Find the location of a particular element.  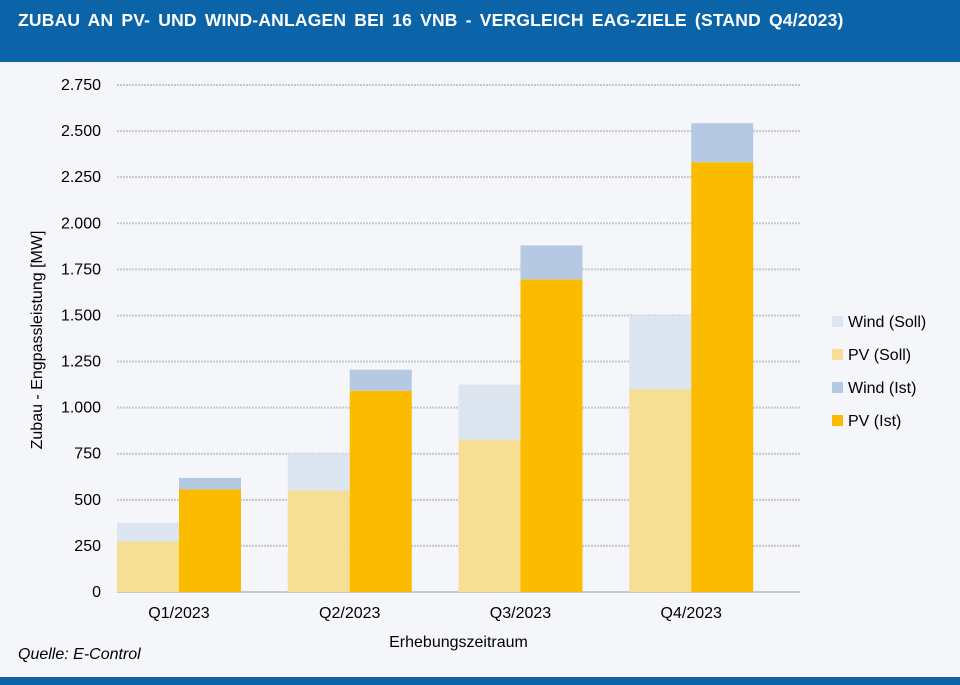

y-tick-label: 2.750 is located at coordinates (81, 85).